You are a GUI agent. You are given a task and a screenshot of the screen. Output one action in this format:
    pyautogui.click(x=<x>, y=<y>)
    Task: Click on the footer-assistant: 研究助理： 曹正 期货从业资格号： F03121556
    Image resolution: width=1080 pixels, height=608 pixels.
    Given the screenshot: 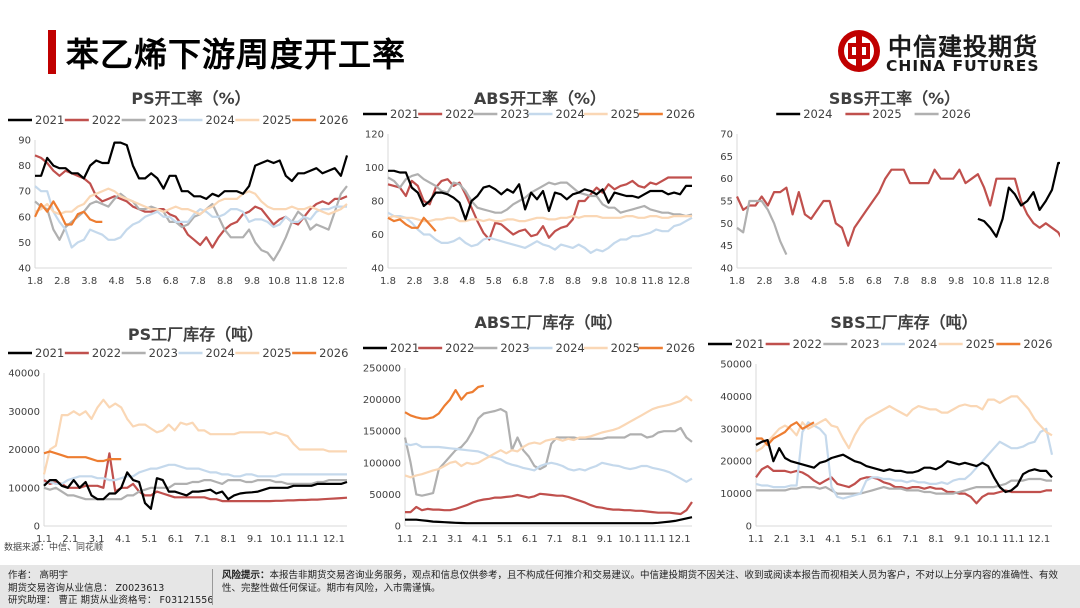 What is the action you would take?
    pyautogui.click(x=111, y=600)
    